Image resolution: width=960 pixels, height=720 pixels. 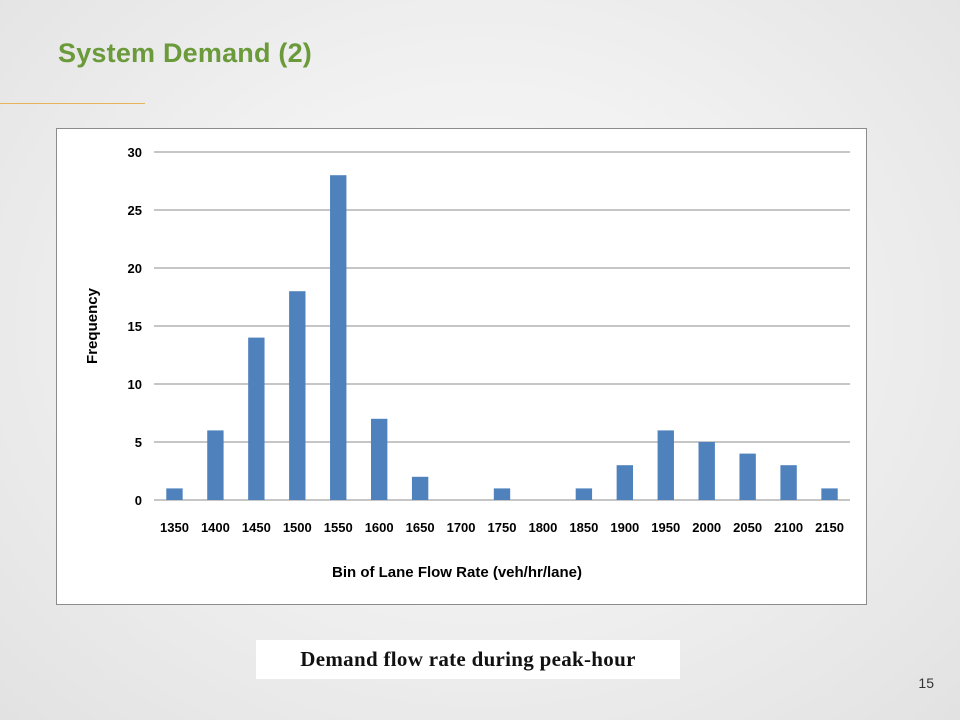 I want to click on y-tick-label-30: 30, so click(x=135, y=152).